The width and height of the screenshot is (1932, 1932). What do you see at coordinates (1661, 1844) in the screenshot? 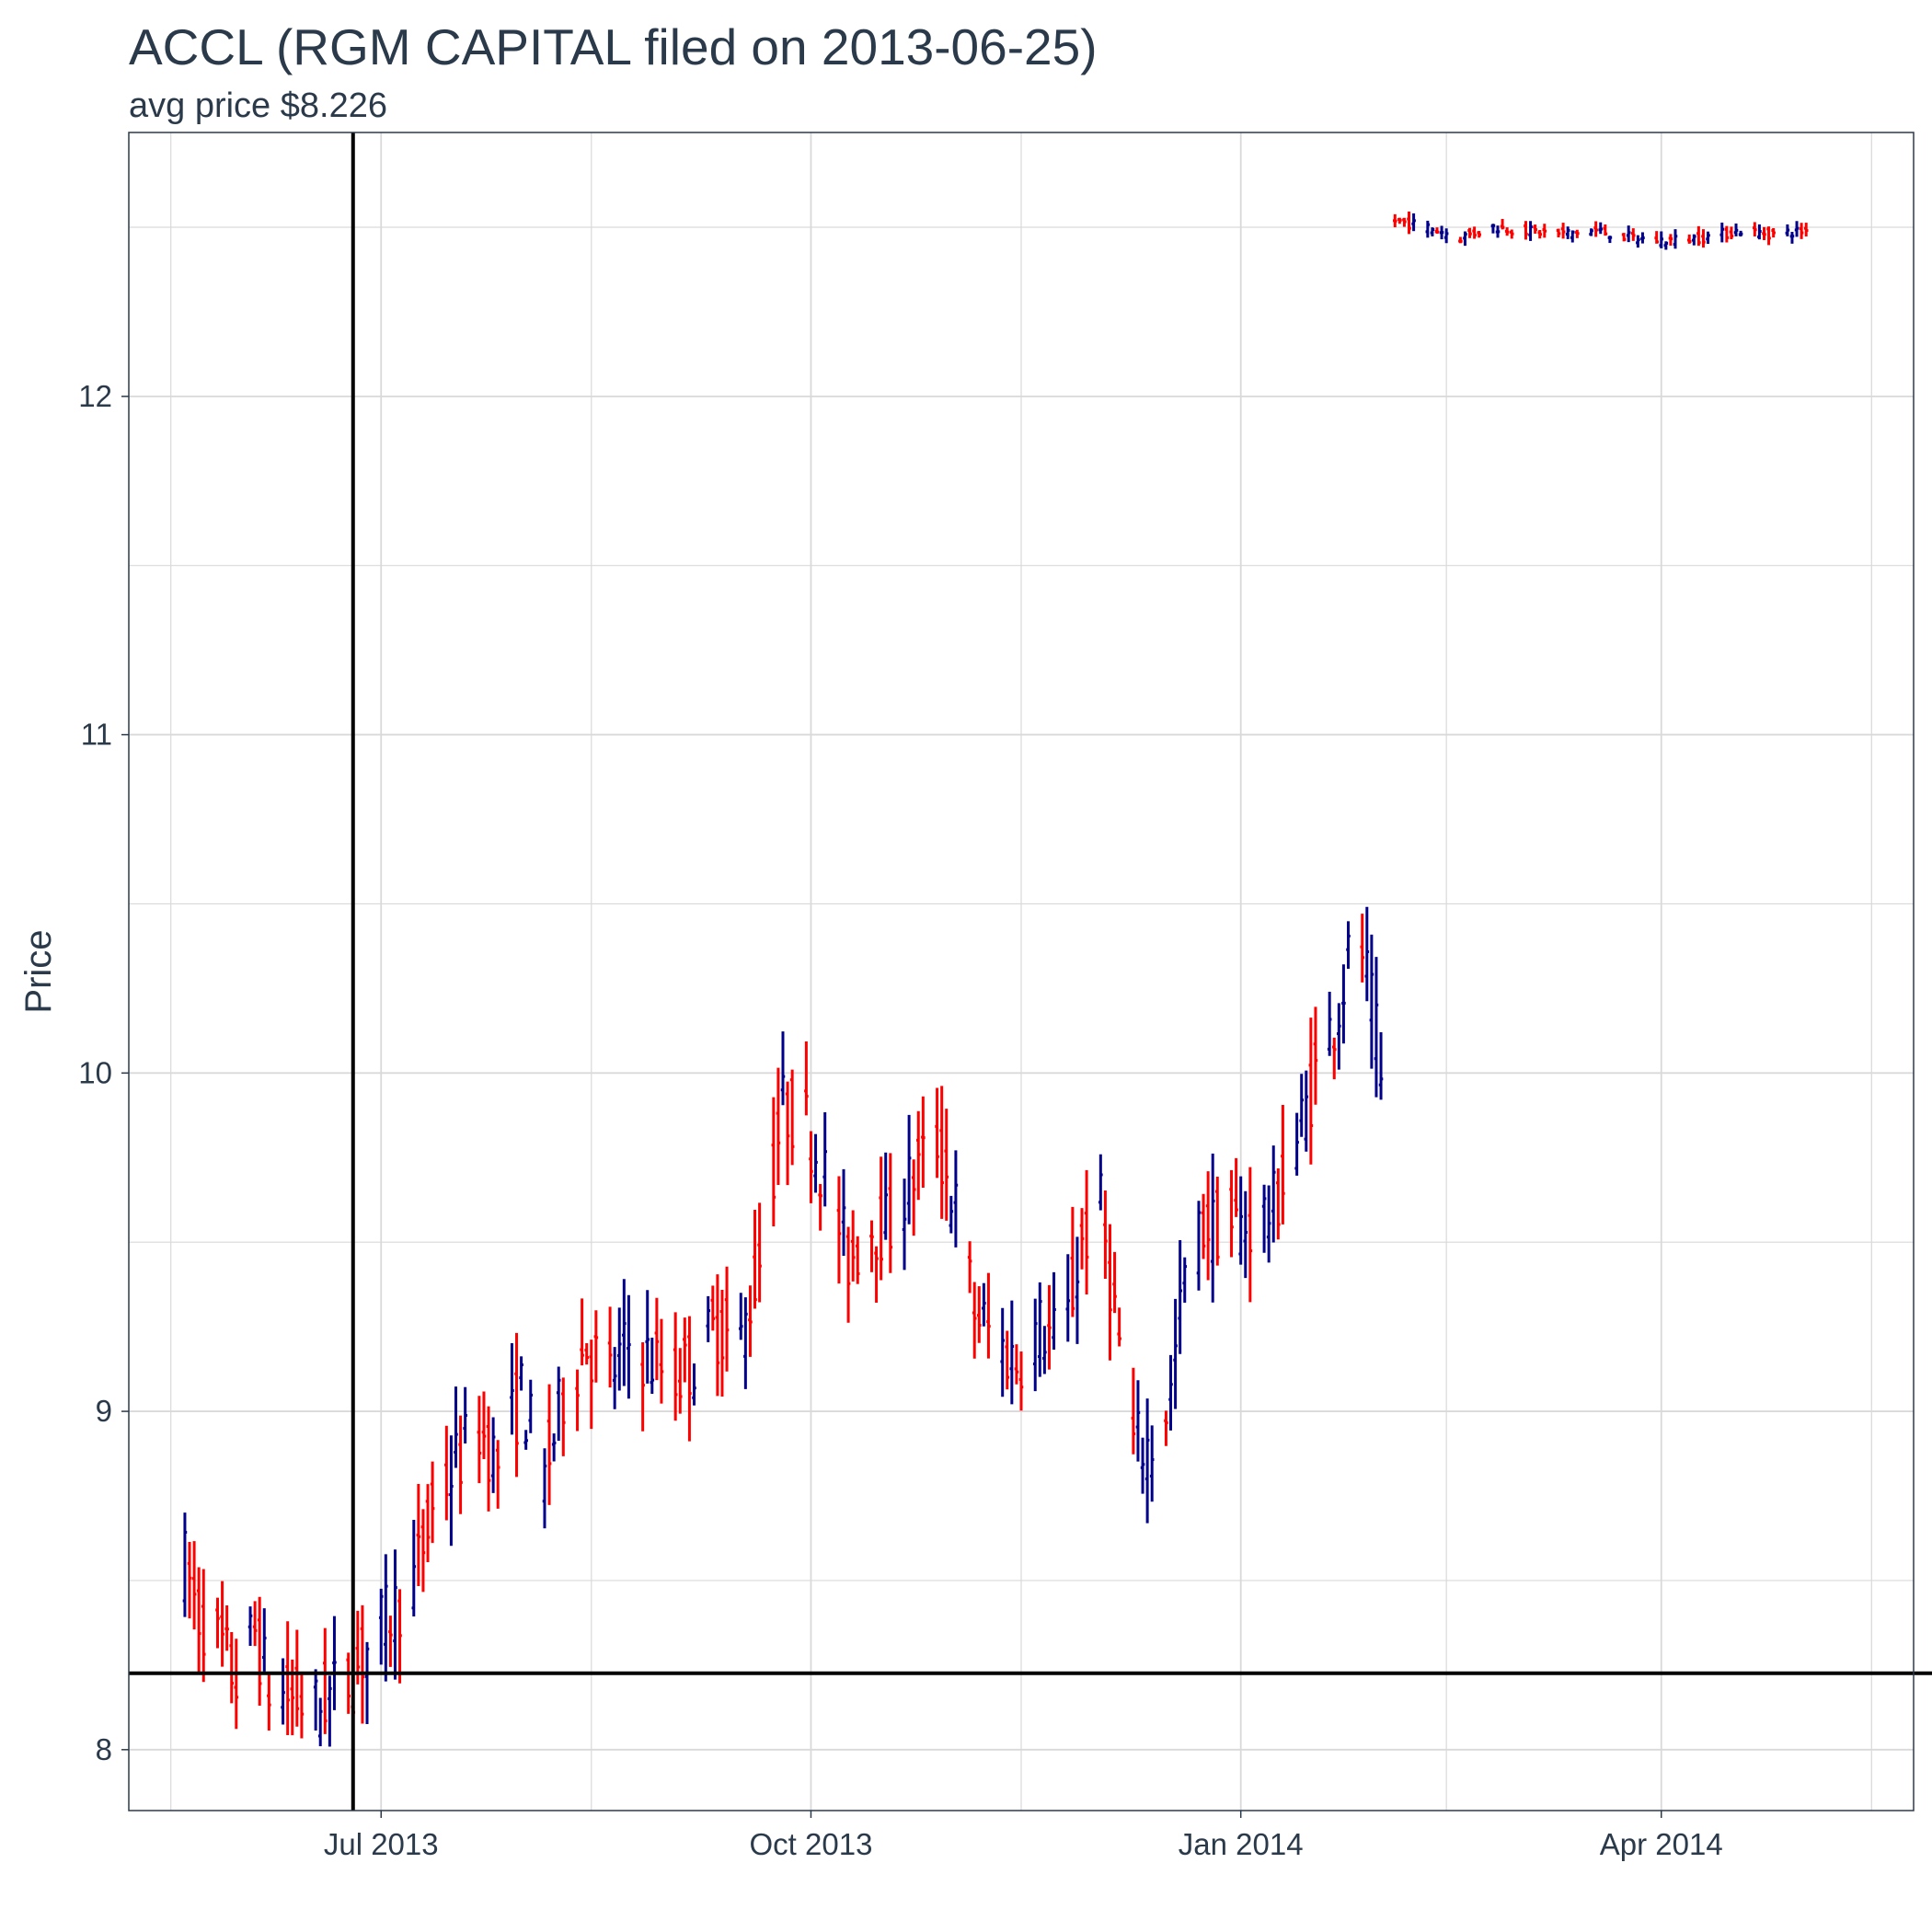
I see `x-tick-label: Apr 2014` at bounding box center [1661, 1844].